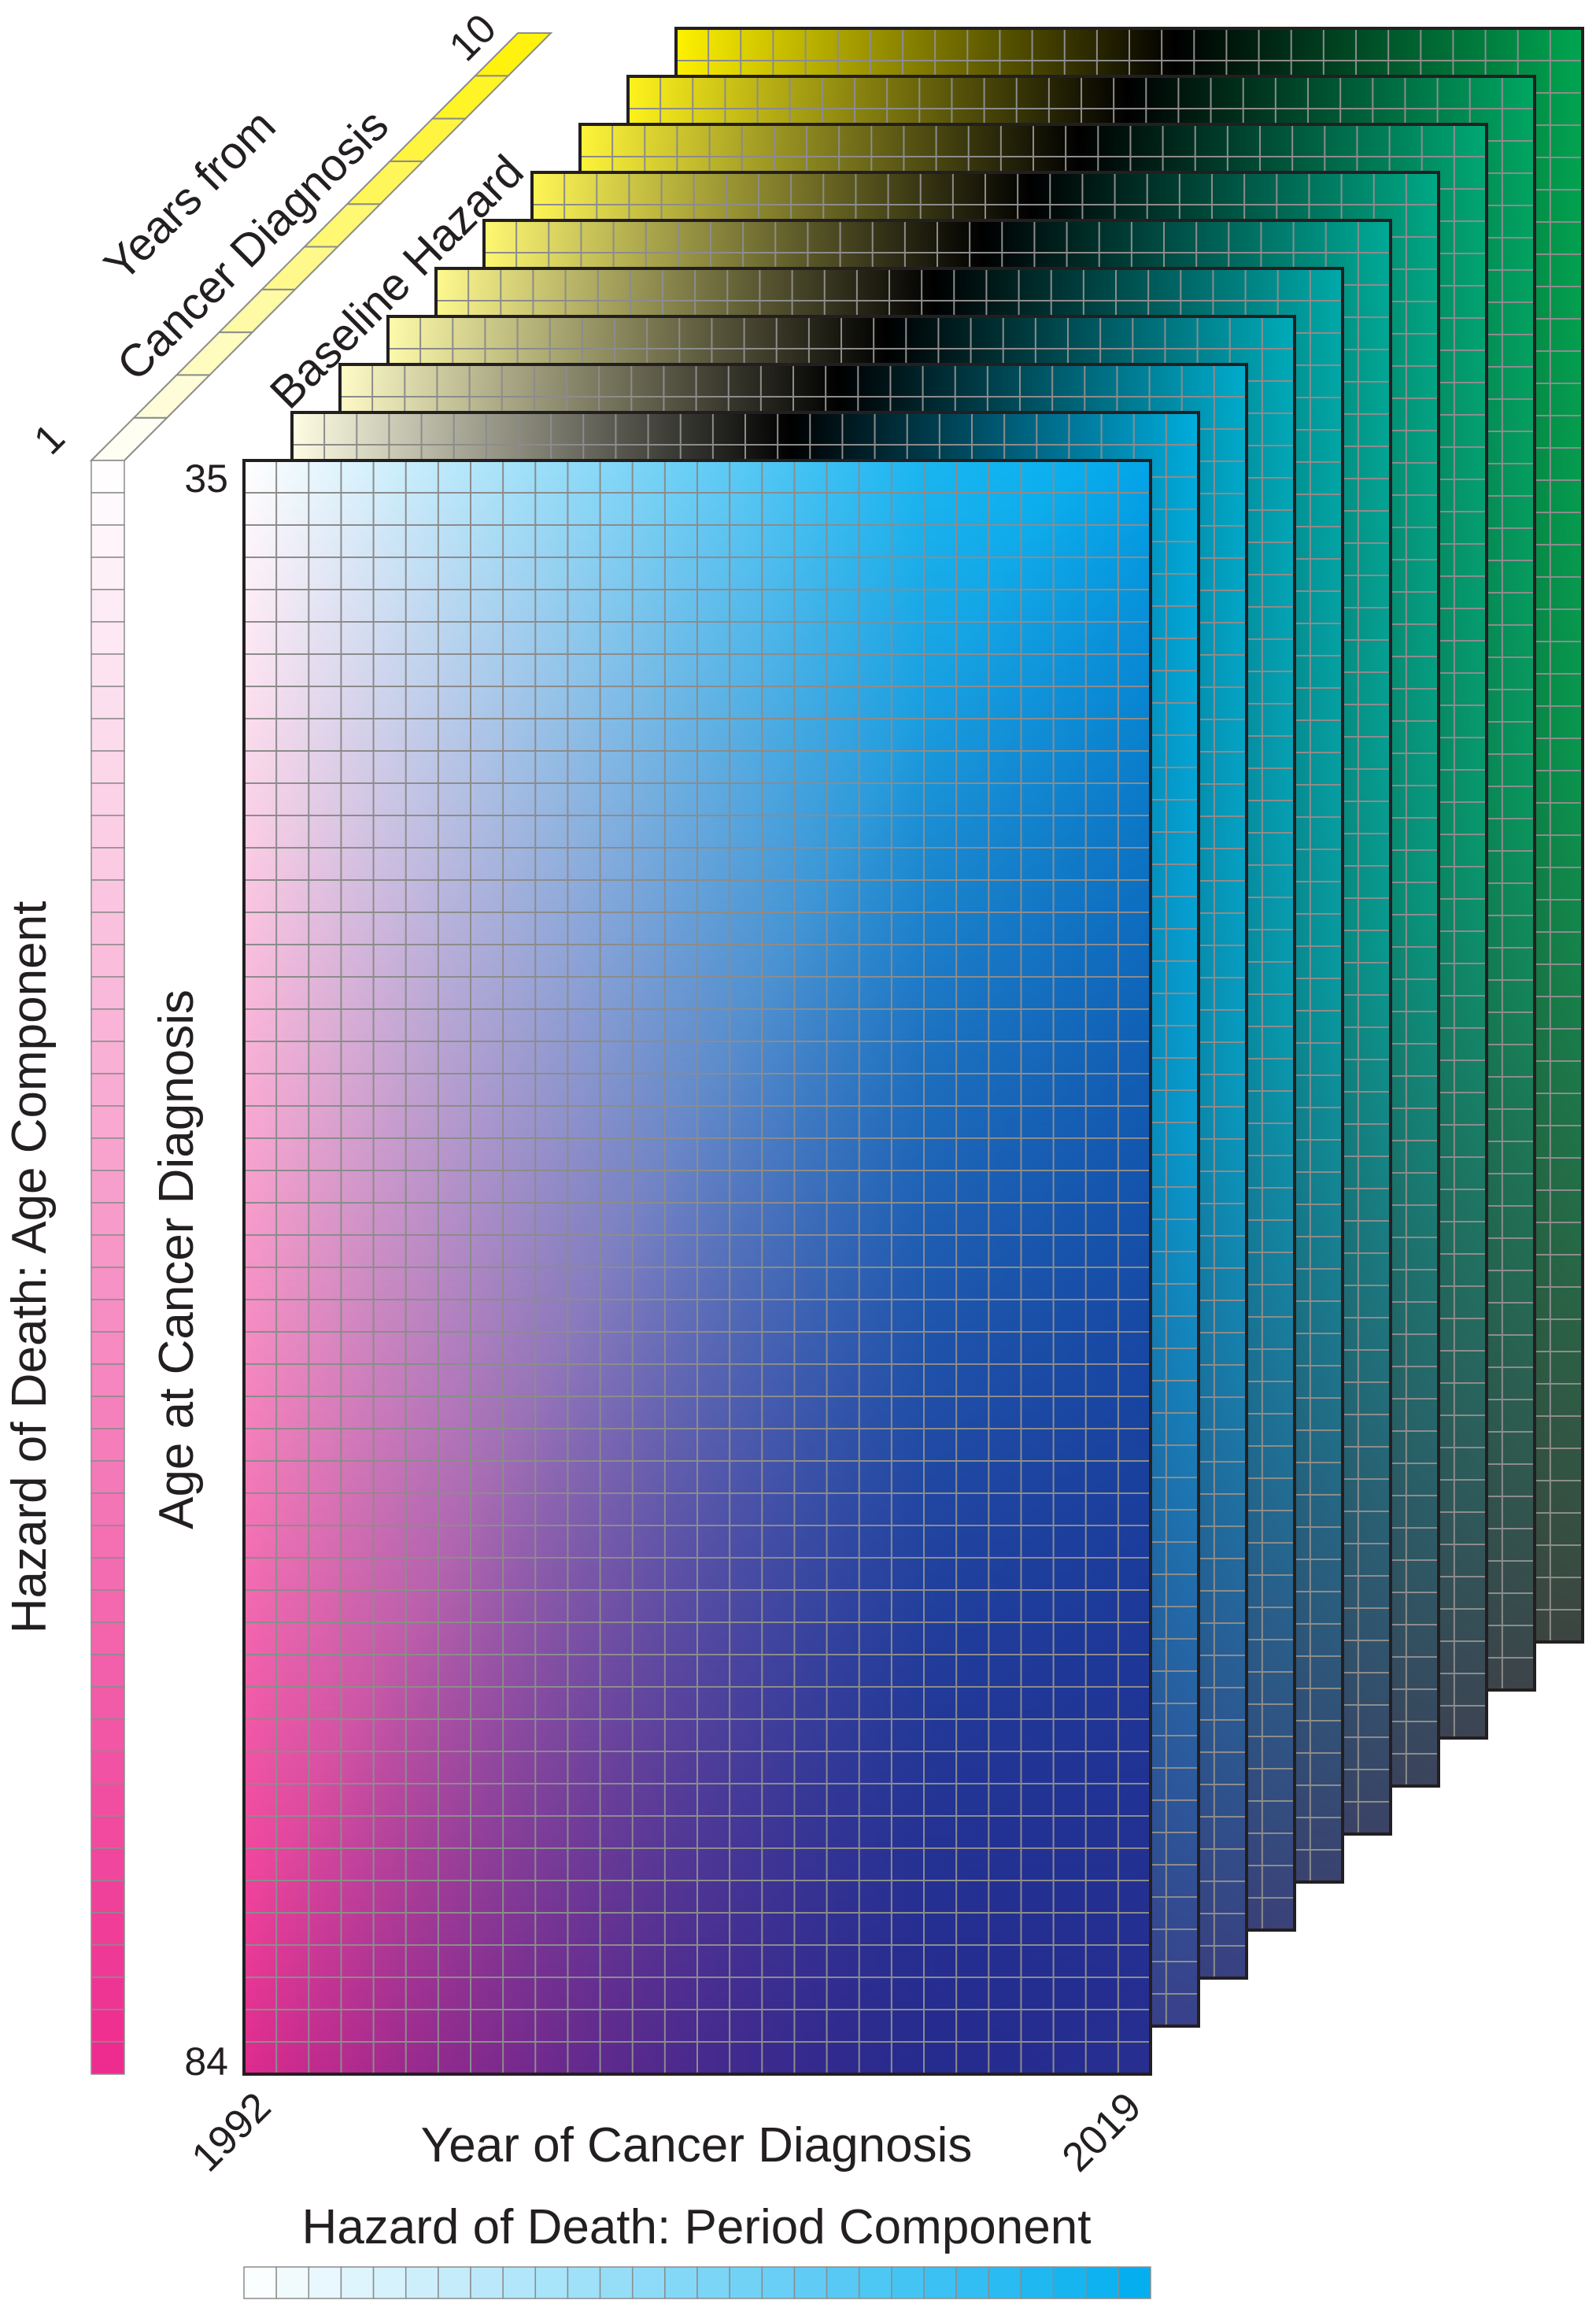 The height and width of the screenshot is (2315, 1596). Describe the element at coordinates (206, 2061) in the screenshot. I see `age-tick-end: 84` at that location.